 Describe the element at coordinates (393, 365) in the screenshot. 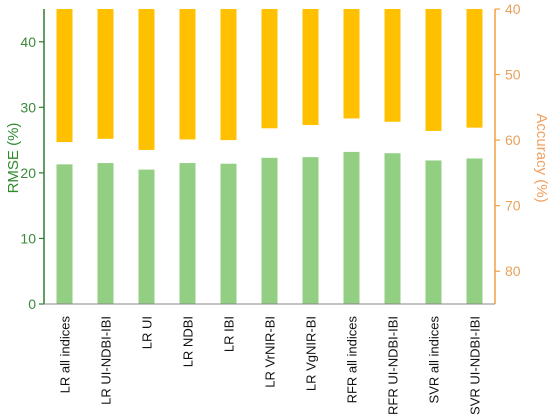

I see `category-label: RFR UI-NDBI-IBI` at that location.